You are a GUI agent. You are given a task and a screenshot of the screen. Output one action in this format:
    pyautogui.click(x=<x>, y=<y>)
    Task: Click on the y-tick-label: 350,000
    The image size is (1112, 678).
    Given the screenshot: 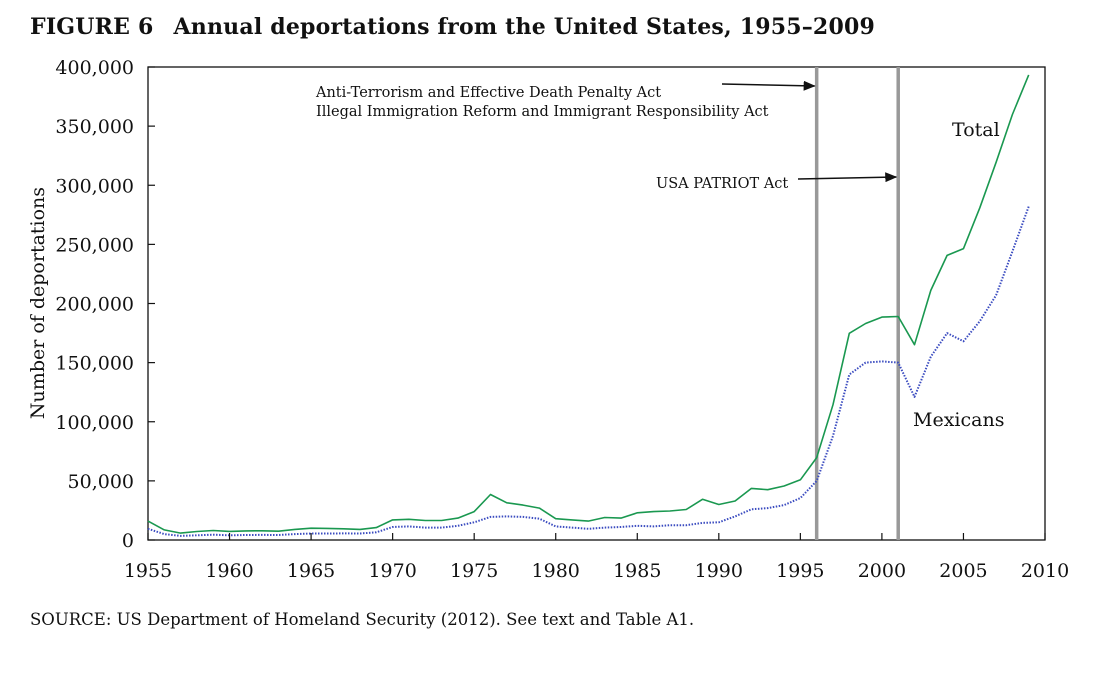 What is the action you would take?
    pyautogui.click(x=94, y=127)
    